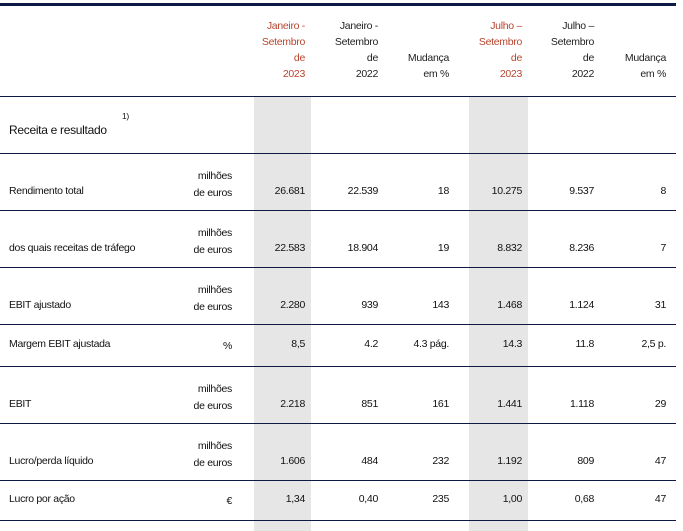 The height and width of the screenshot is (531, 683). Describe the element at coordinates (290, 191) in the screenshot. I see `table-cell: 26.681` at that location.